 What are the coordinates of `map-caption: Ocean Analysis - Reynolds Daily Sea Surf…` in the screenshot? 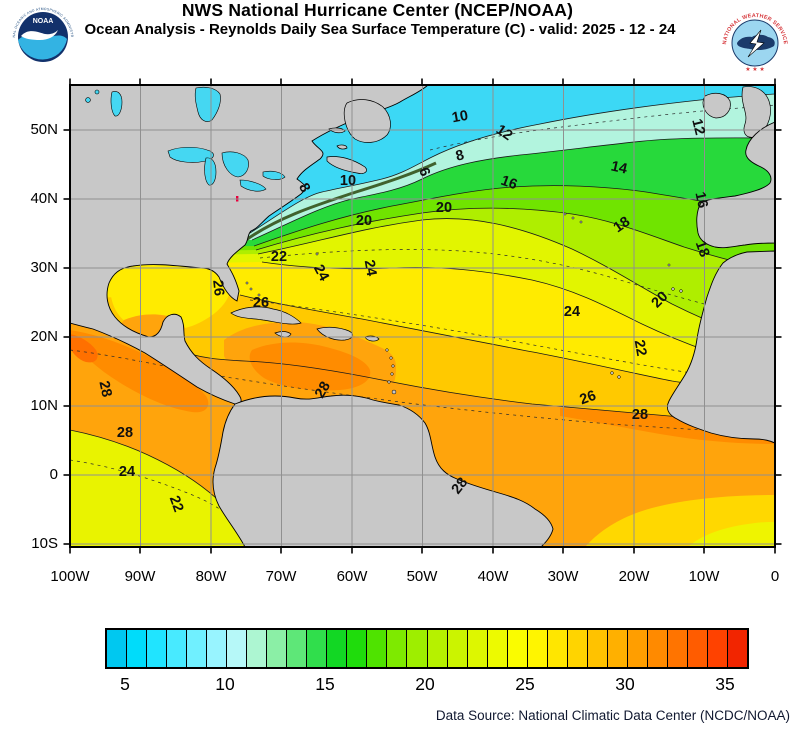 It's located at (380, 29).